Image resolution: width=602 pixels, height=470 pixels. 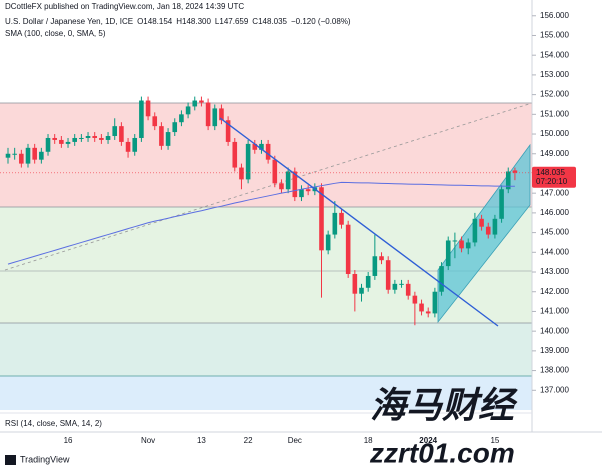 What do you see at coordinates (269, 21) in the screenshot?
I see `quote-value: C148.035` at bounding box center [269, 21].